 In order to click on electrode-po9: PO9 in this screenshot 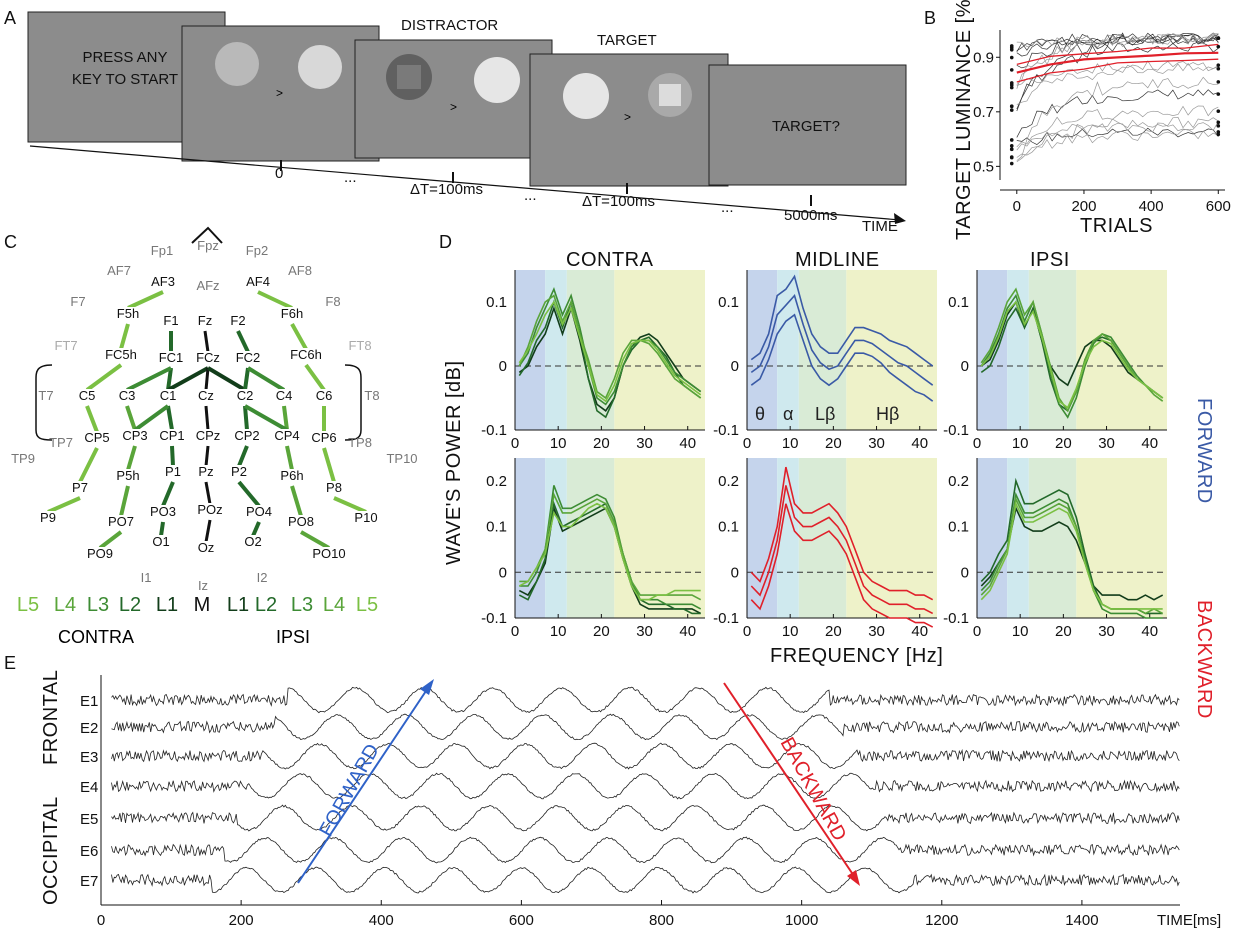, I will do `click(100, 553)`.